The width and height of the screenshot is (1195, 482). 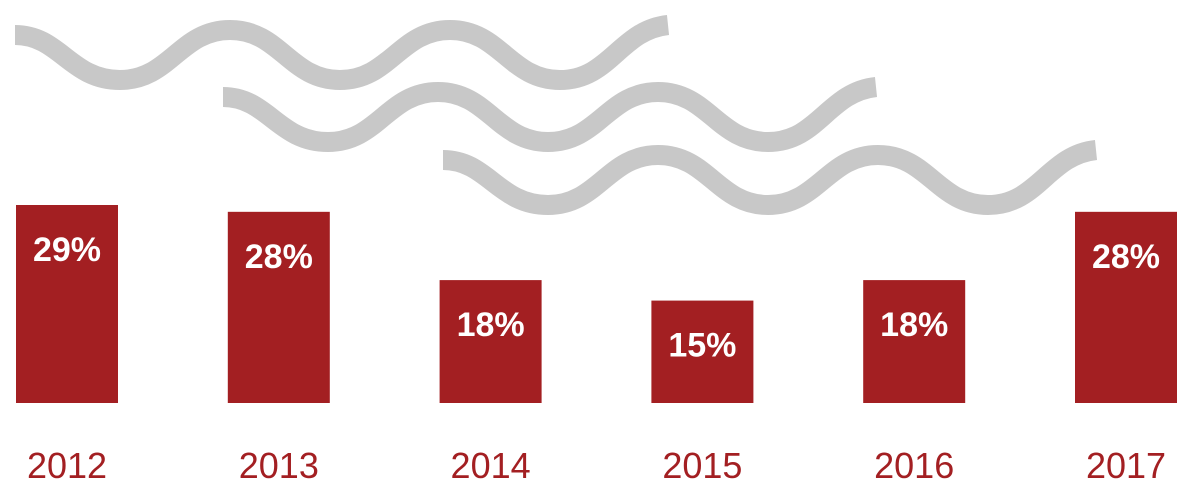 I want to click on value-label: 29%, so click(x=67, y=250).